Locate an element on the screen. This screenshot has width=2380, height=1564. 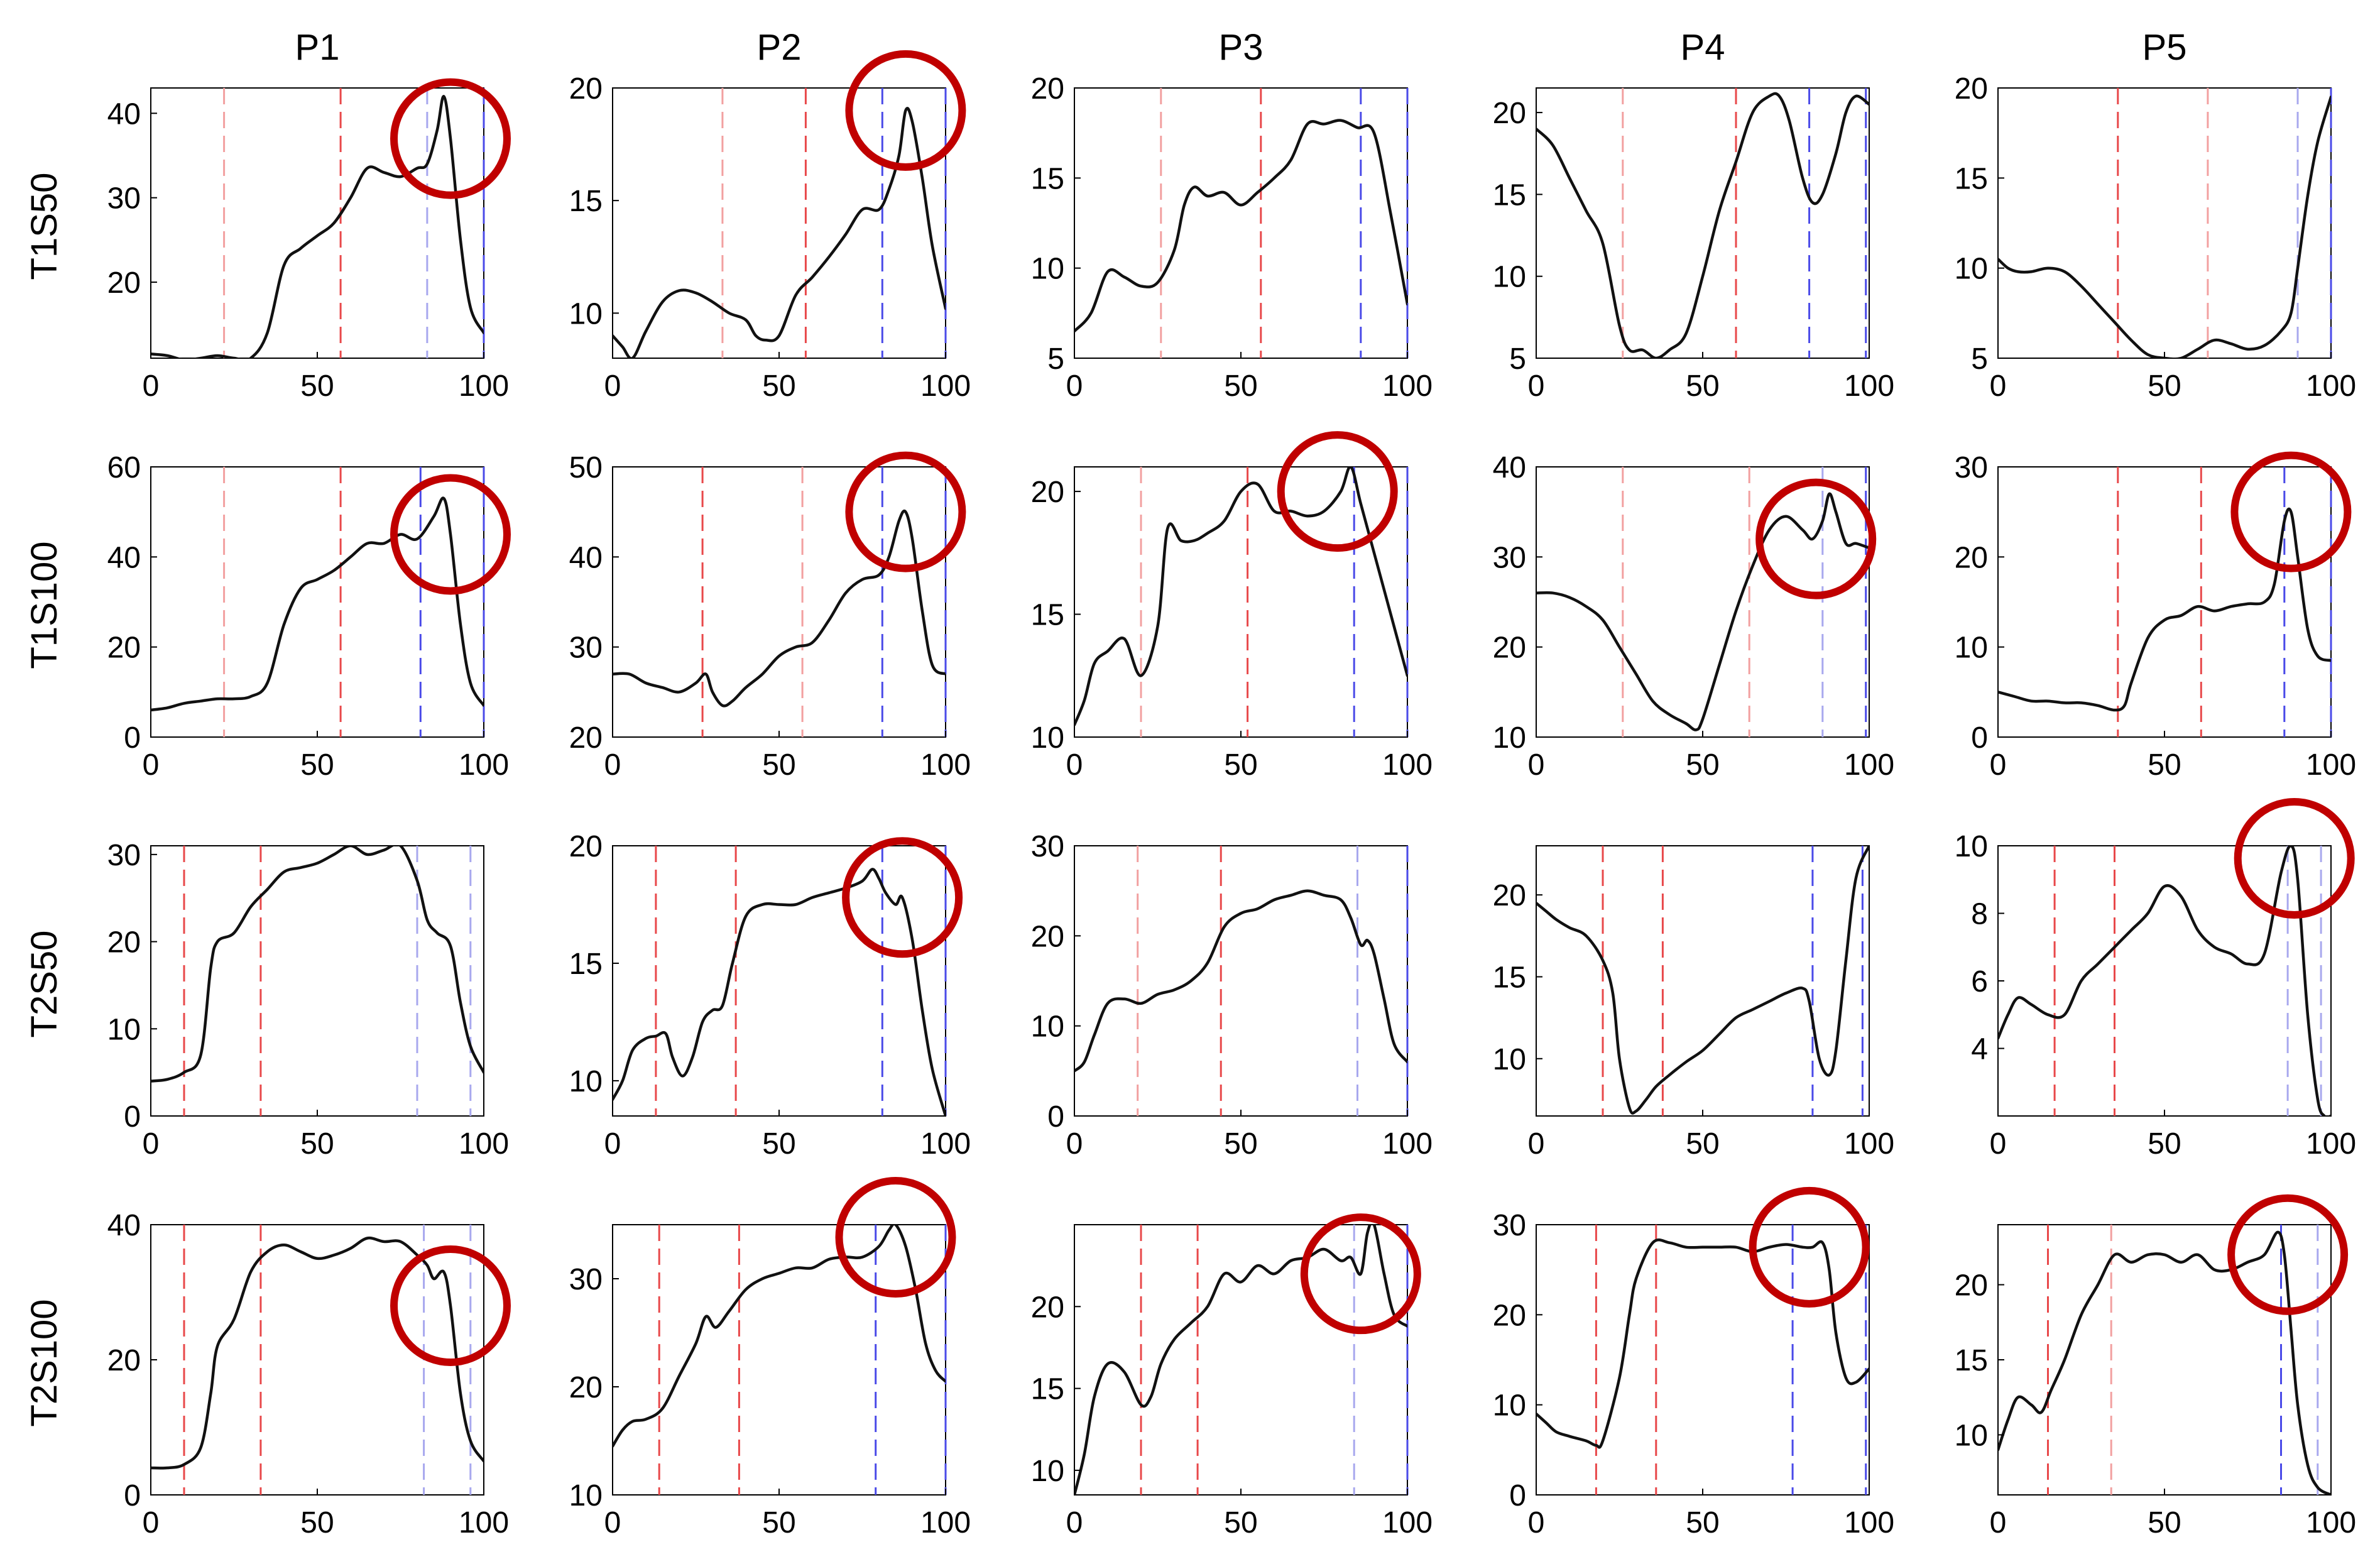
panel-t2s100-p5: 0 50 100 10 15 20 is located at coordinates (2155, 1366).